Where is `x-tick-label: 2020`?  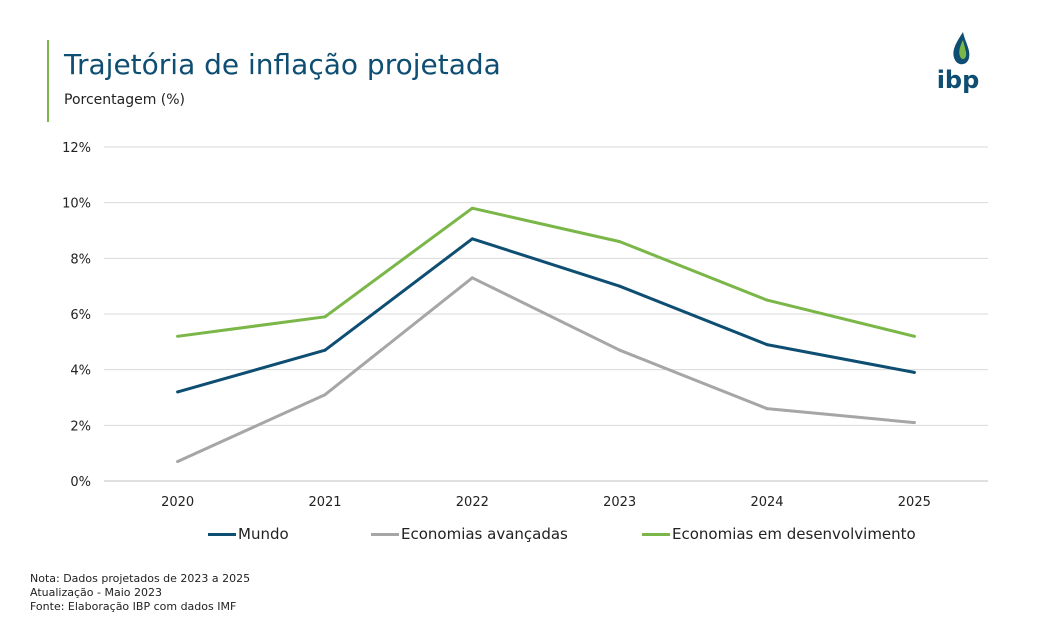 x-tick-label: 2020 is located at coordinates (177, 502).